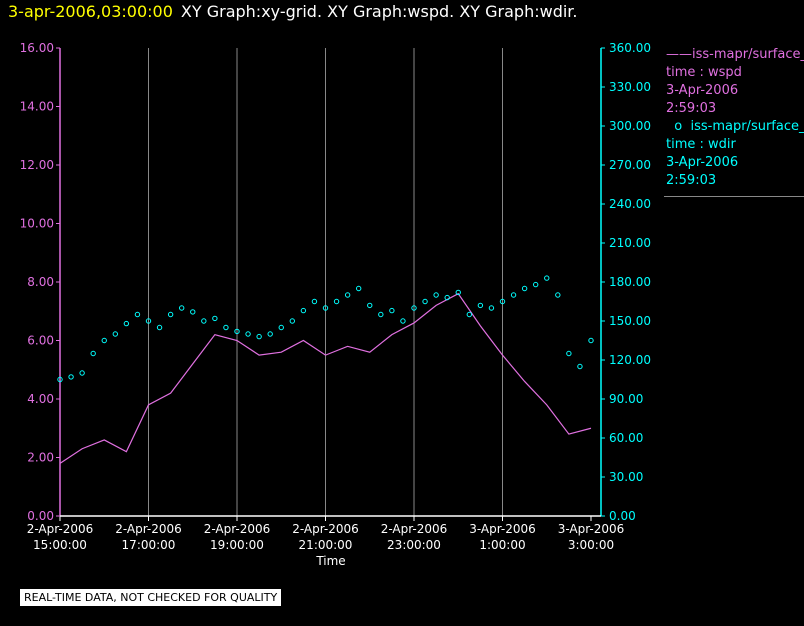 The height and width of the screenshot is (626, 804). What do you see at coordinates (630, 321) in the screenshot?
I see `right-y-tick-label: 150.00` at bounding box center [630, 321].